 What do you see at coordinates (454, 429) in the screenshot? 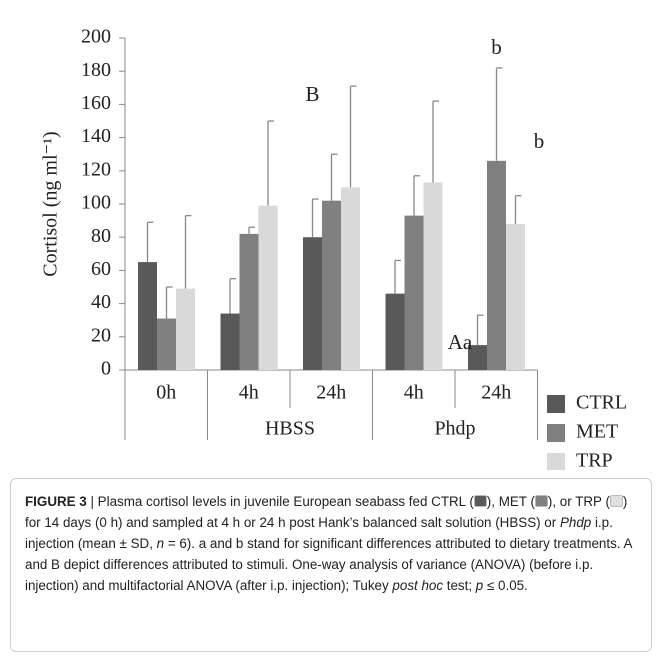
I see `group-label: Phdp` at bounding box center [454, 429].